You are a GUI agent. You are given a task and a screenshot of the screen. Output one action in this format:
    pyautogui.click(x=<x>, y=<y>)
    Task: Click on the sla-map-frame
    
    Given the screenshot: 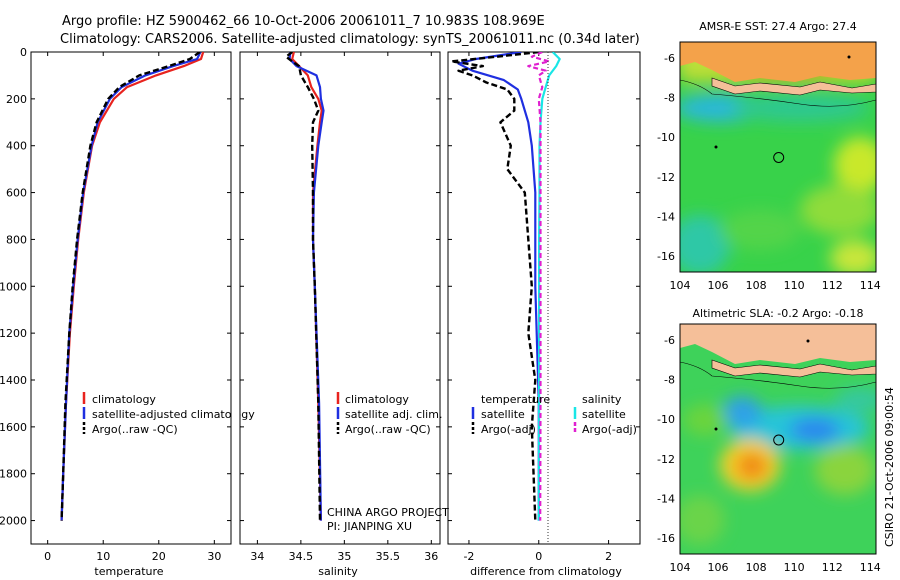 What is the action you would take?
    pyautogui.click(x=778, y=439)
    